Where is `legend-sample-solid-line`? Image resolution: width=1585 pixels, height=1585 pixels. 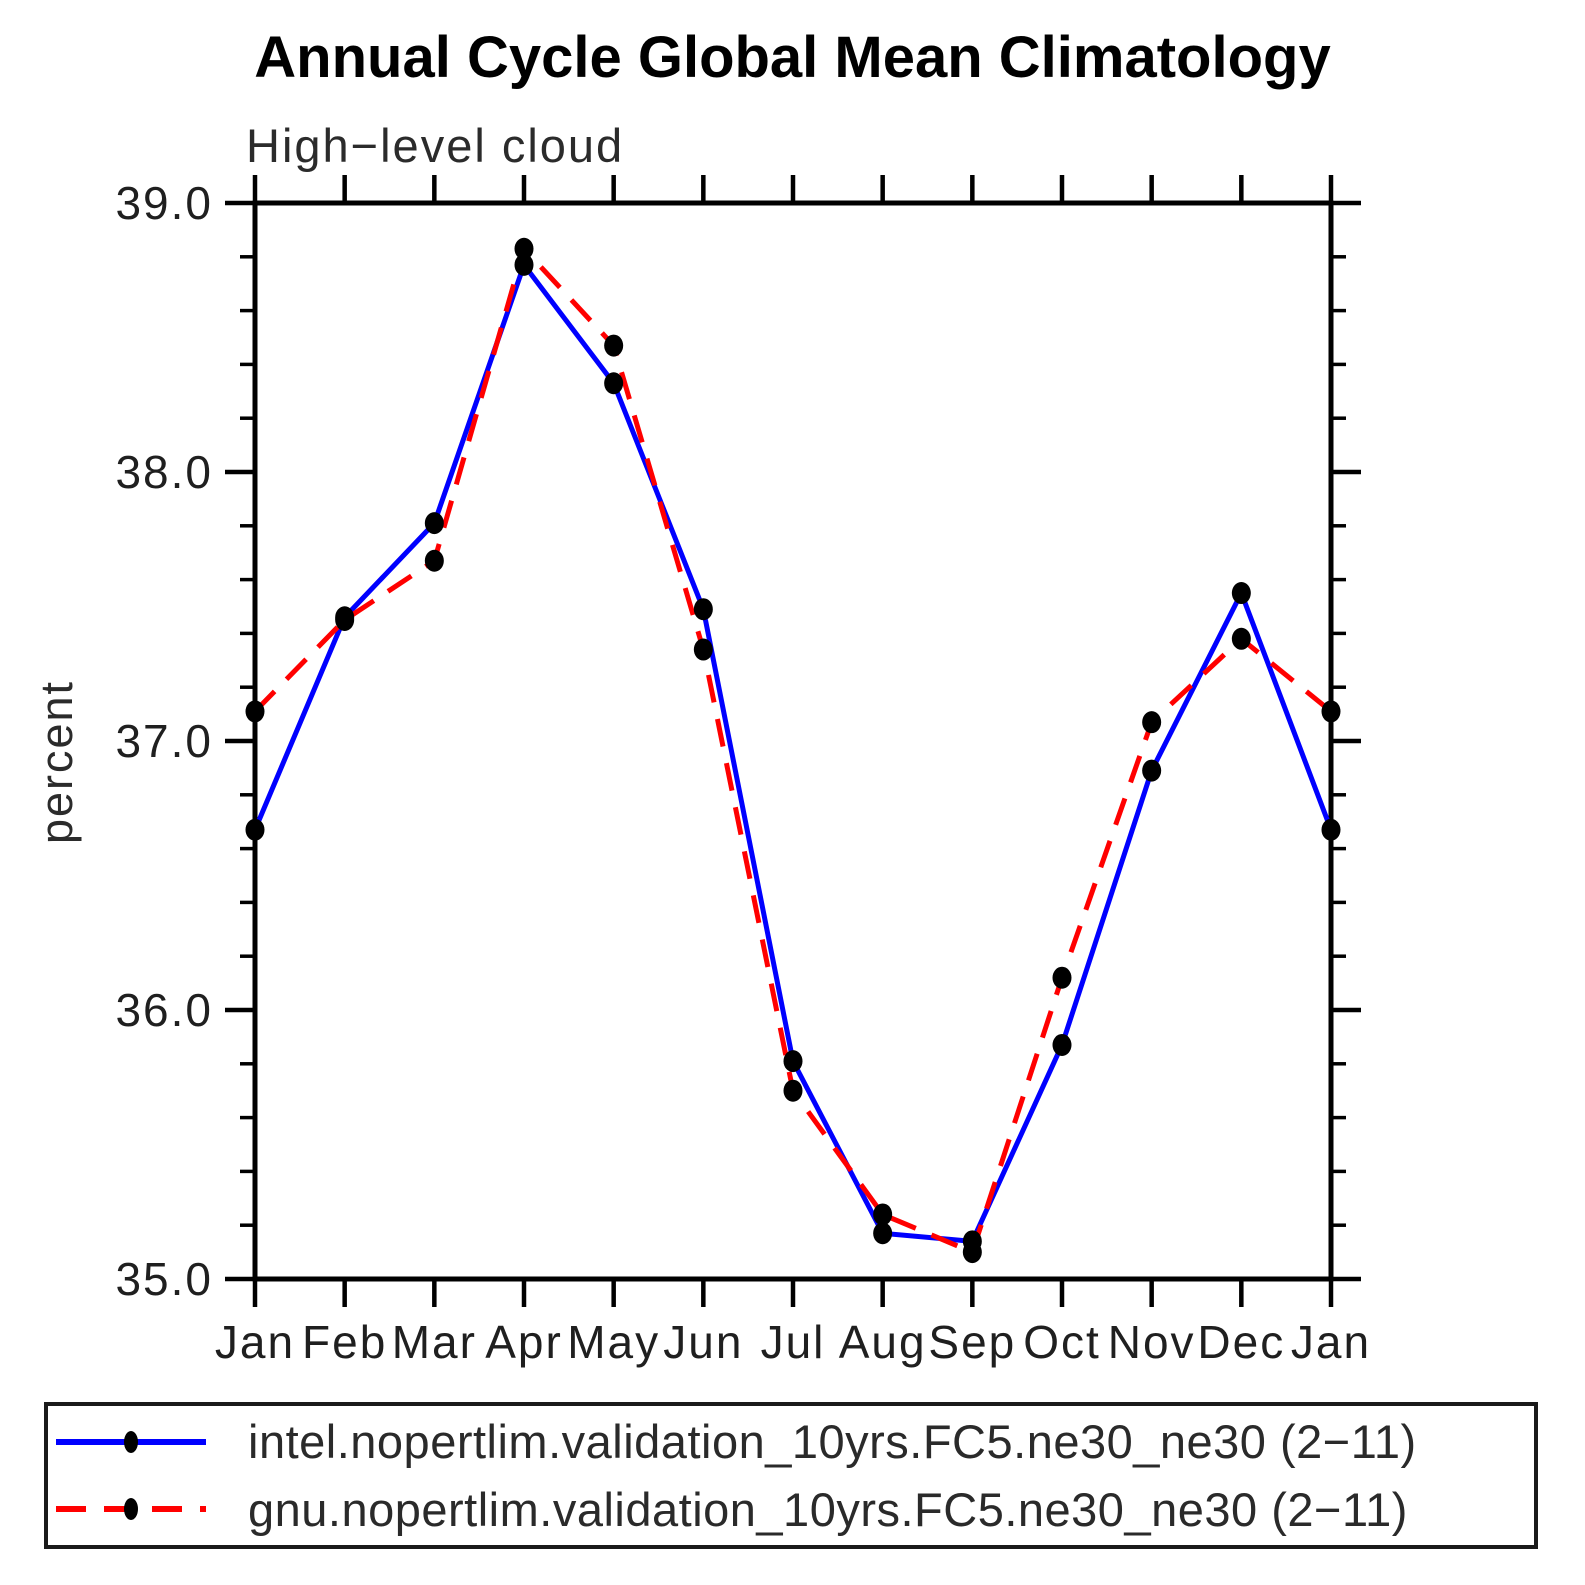 legend-sample-solid-line is located at coordinates (131, 1441).